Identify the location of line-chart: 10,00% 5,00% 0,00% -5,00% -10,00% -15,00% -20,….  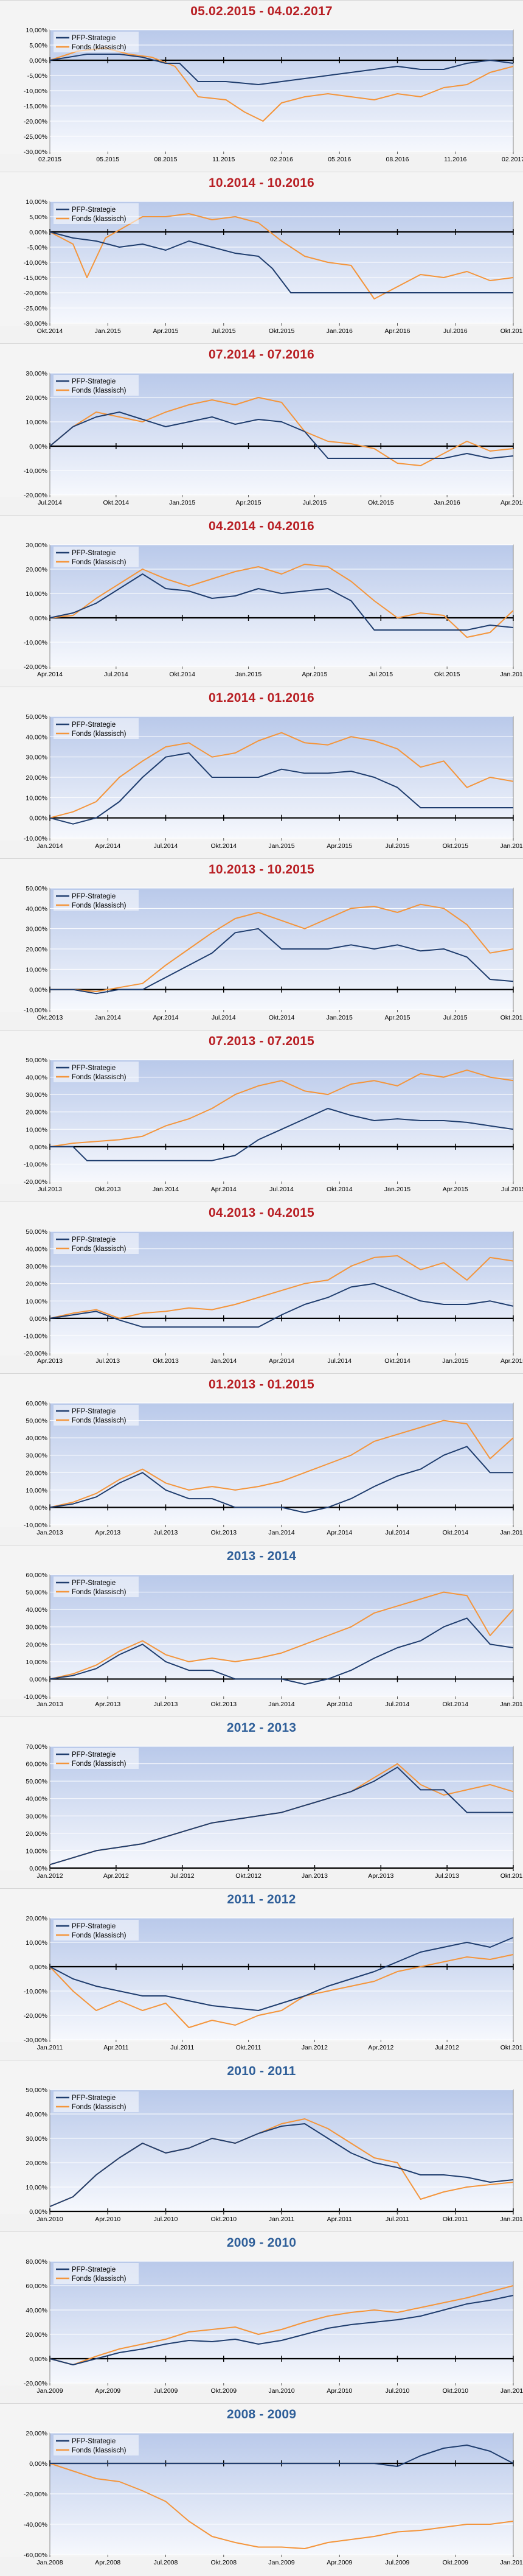
(274, 95).